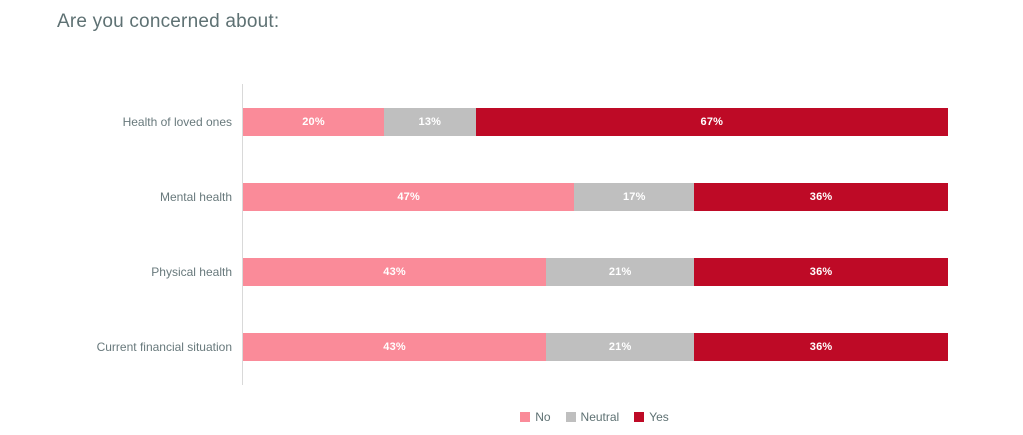 Image resolution: width=1023 pixels, height=435 pixels. I want to click on category-label: Mental health, so click(195, 196).